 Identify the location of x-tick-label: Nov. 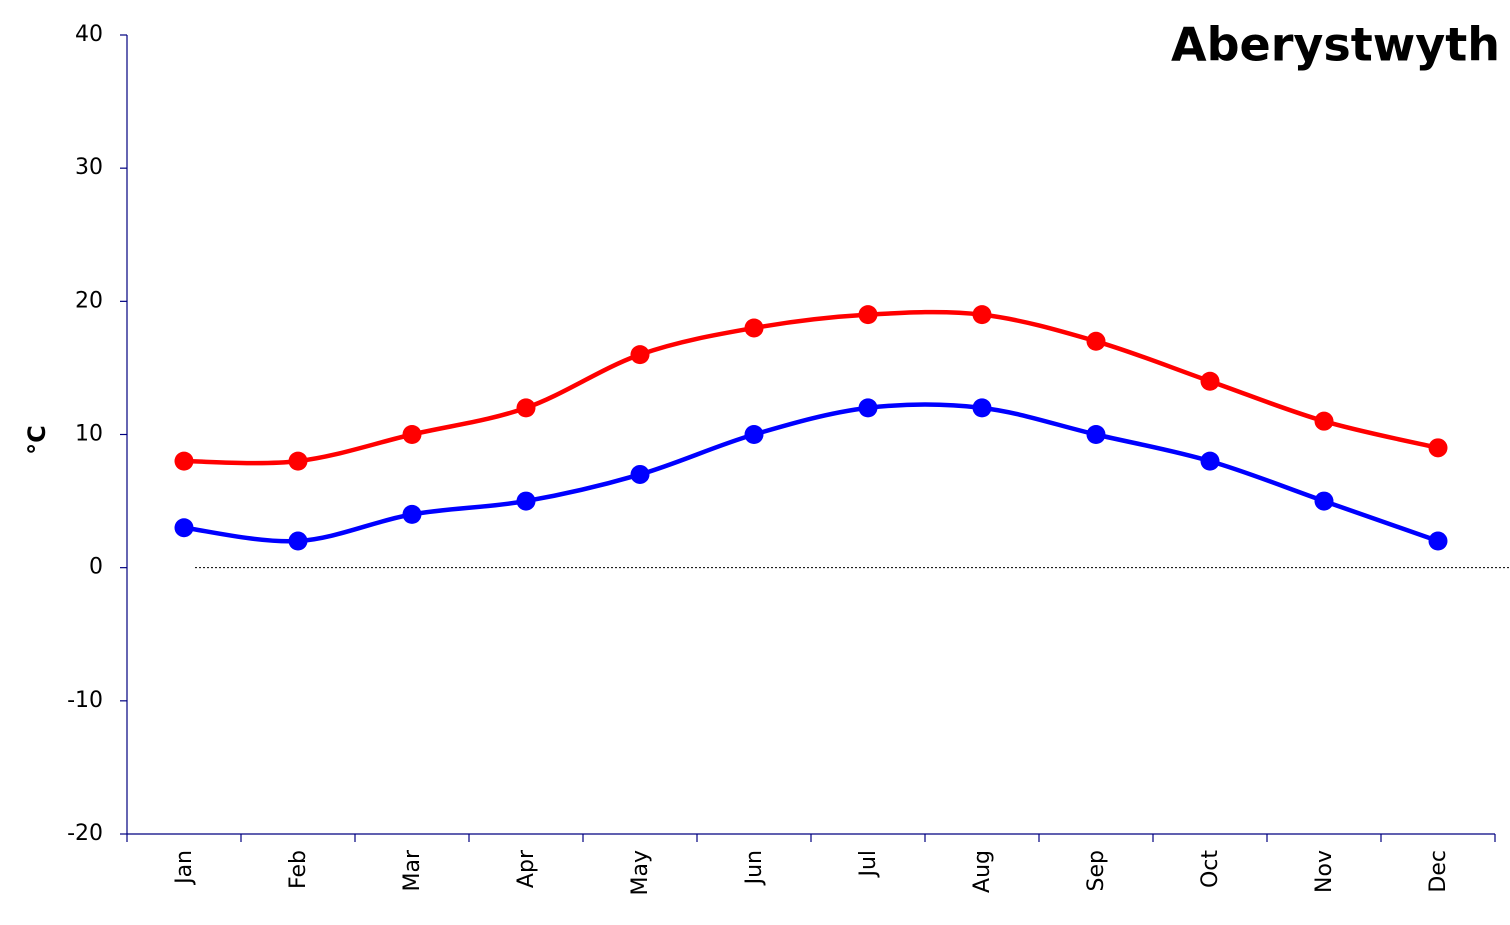
(1324, 871).